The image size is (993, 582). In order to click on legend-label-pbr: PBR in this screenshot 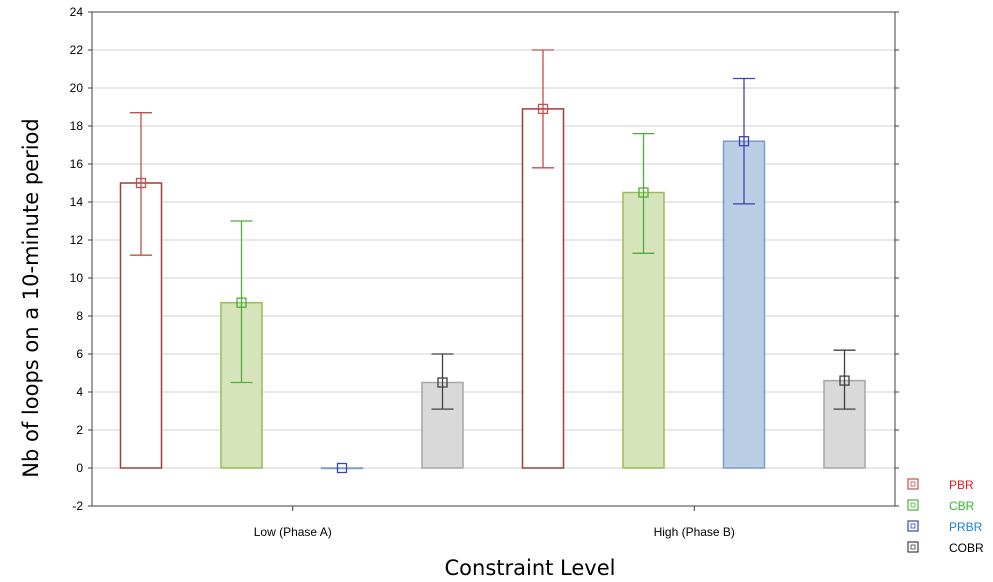, I will do `click(961, 485)`.